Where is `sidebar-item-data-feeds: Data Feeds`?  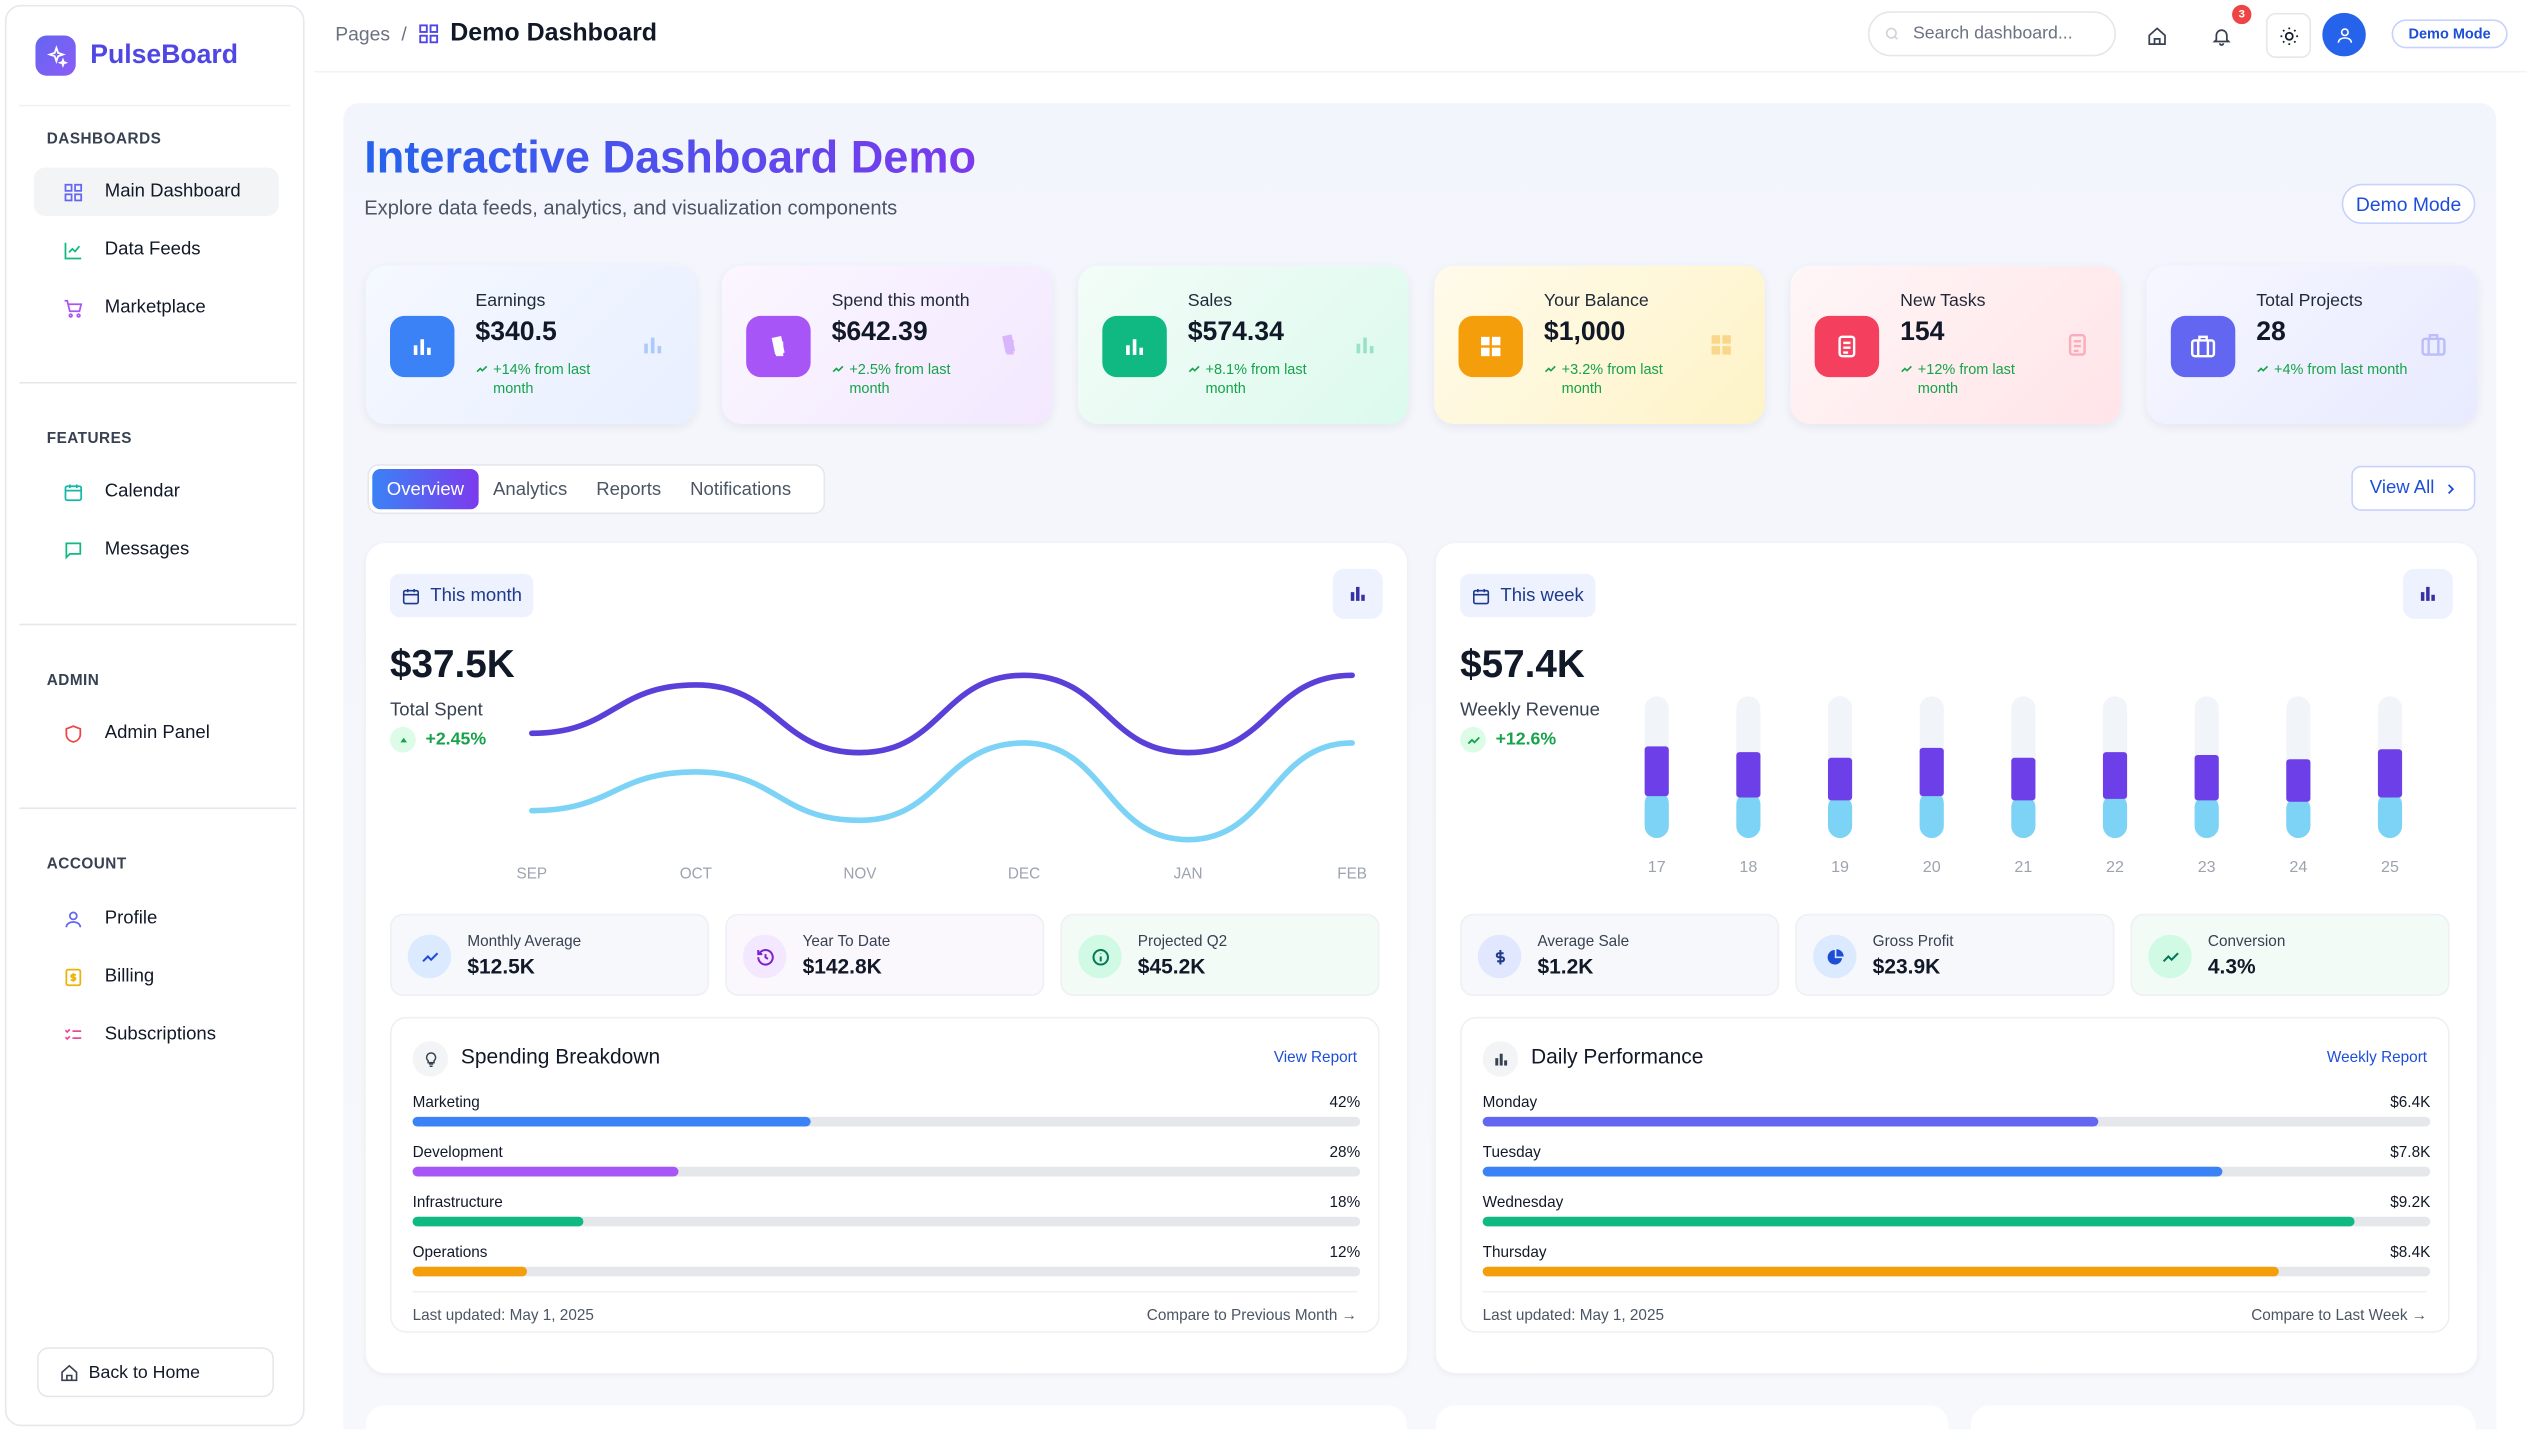
sidebar-item-data-feeds: Data Feeds is located at coordinates (156, 250).